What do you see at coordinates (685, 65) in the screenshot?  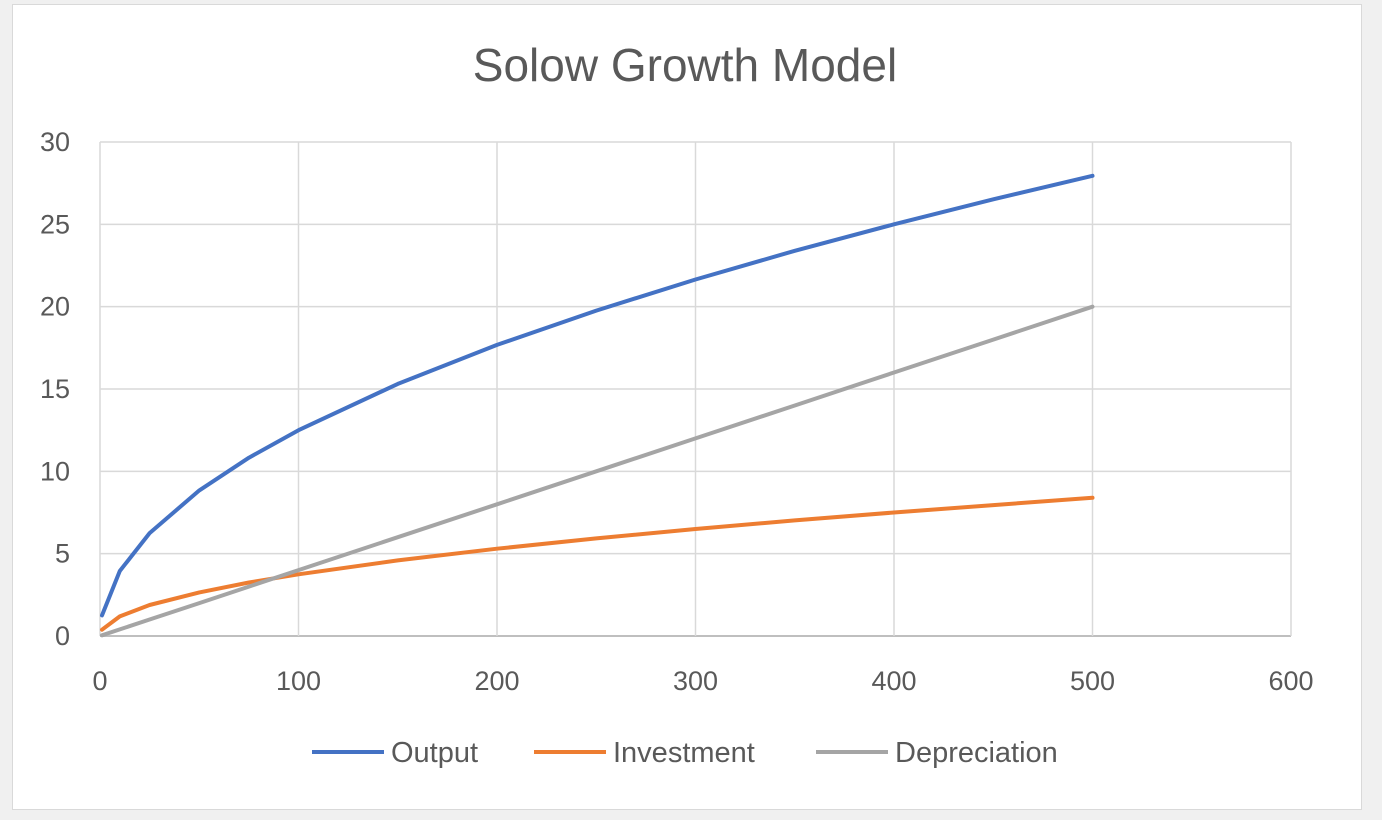 I see `chart-title: Solow Growth Model` at bounding box center [685, 65].